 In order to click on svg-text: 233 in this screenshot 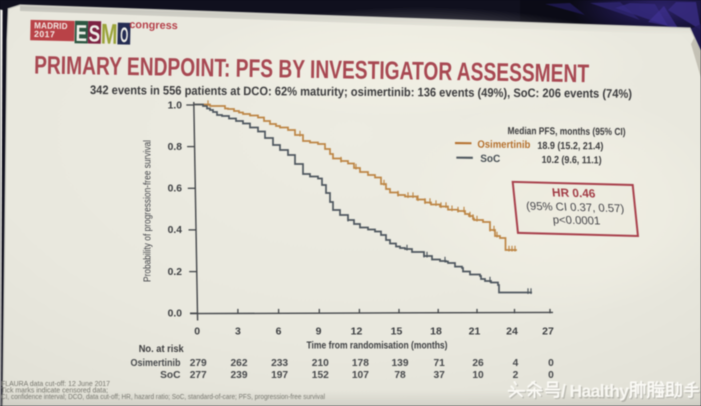, I will do `click(279, 363)`.